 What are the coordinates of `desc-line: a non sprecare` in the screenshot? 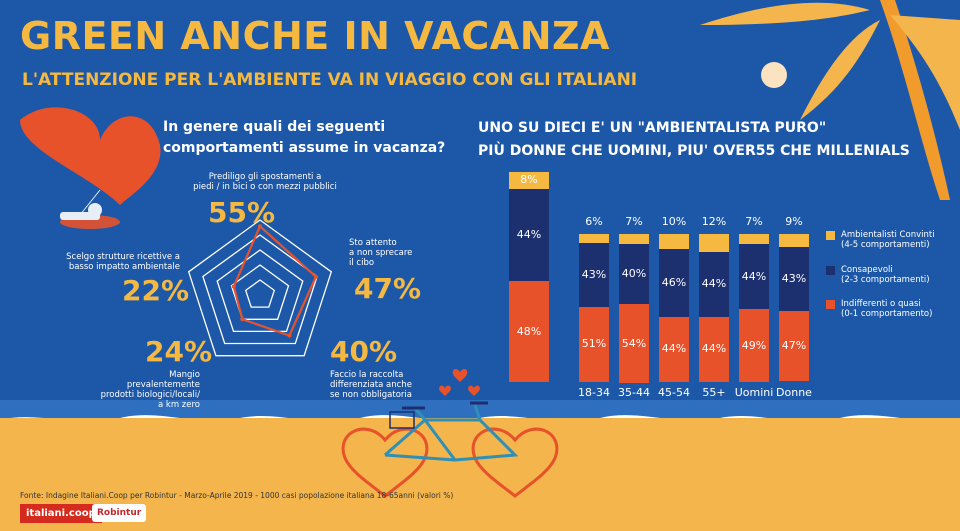 It's located at (381, 253).